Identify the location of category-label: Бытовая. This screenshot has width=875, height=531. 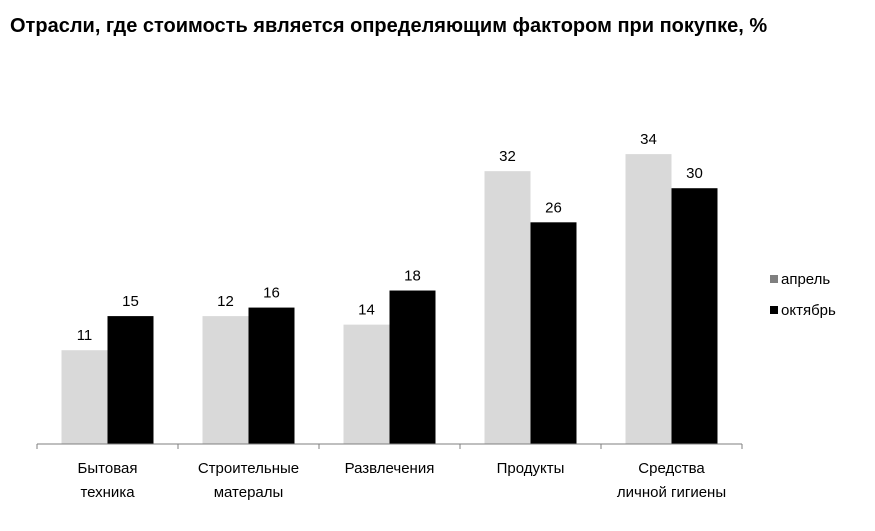
(108, 468).